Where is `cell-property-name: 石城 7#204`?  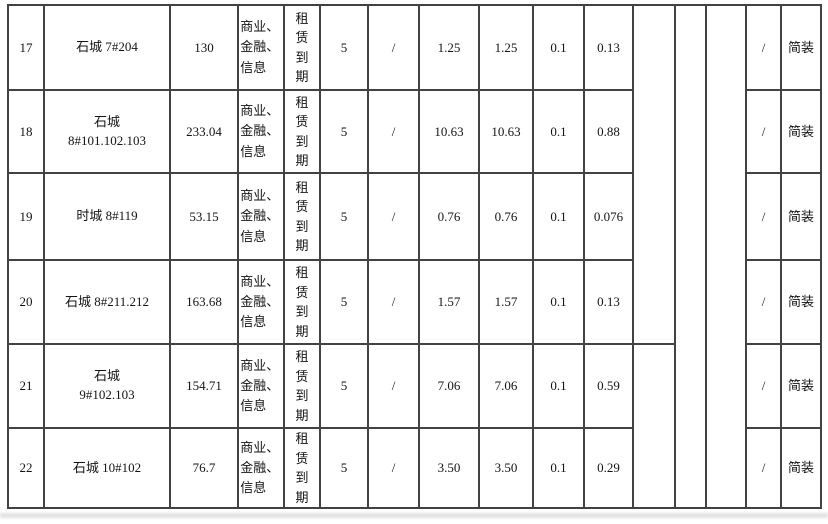
cell-property-name: 石城 7#204 is located at coordinates (107, 47).